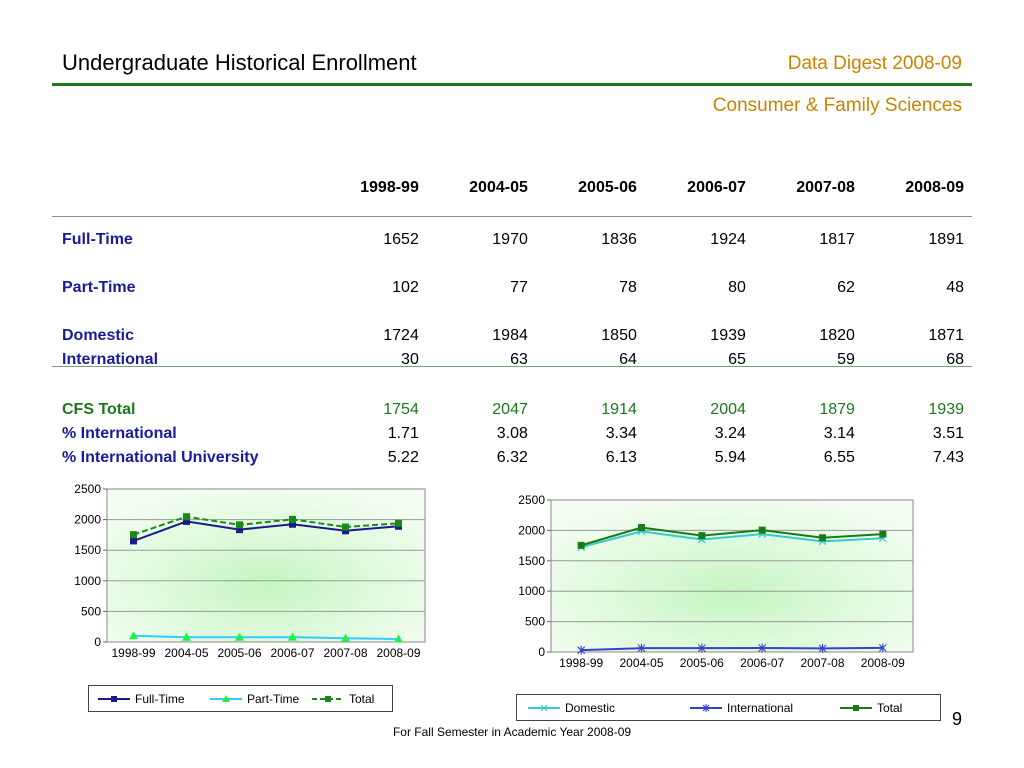  Describe the element at coordinates (846, 287) in the screenshot. I see `table-cell: 62` at that location.